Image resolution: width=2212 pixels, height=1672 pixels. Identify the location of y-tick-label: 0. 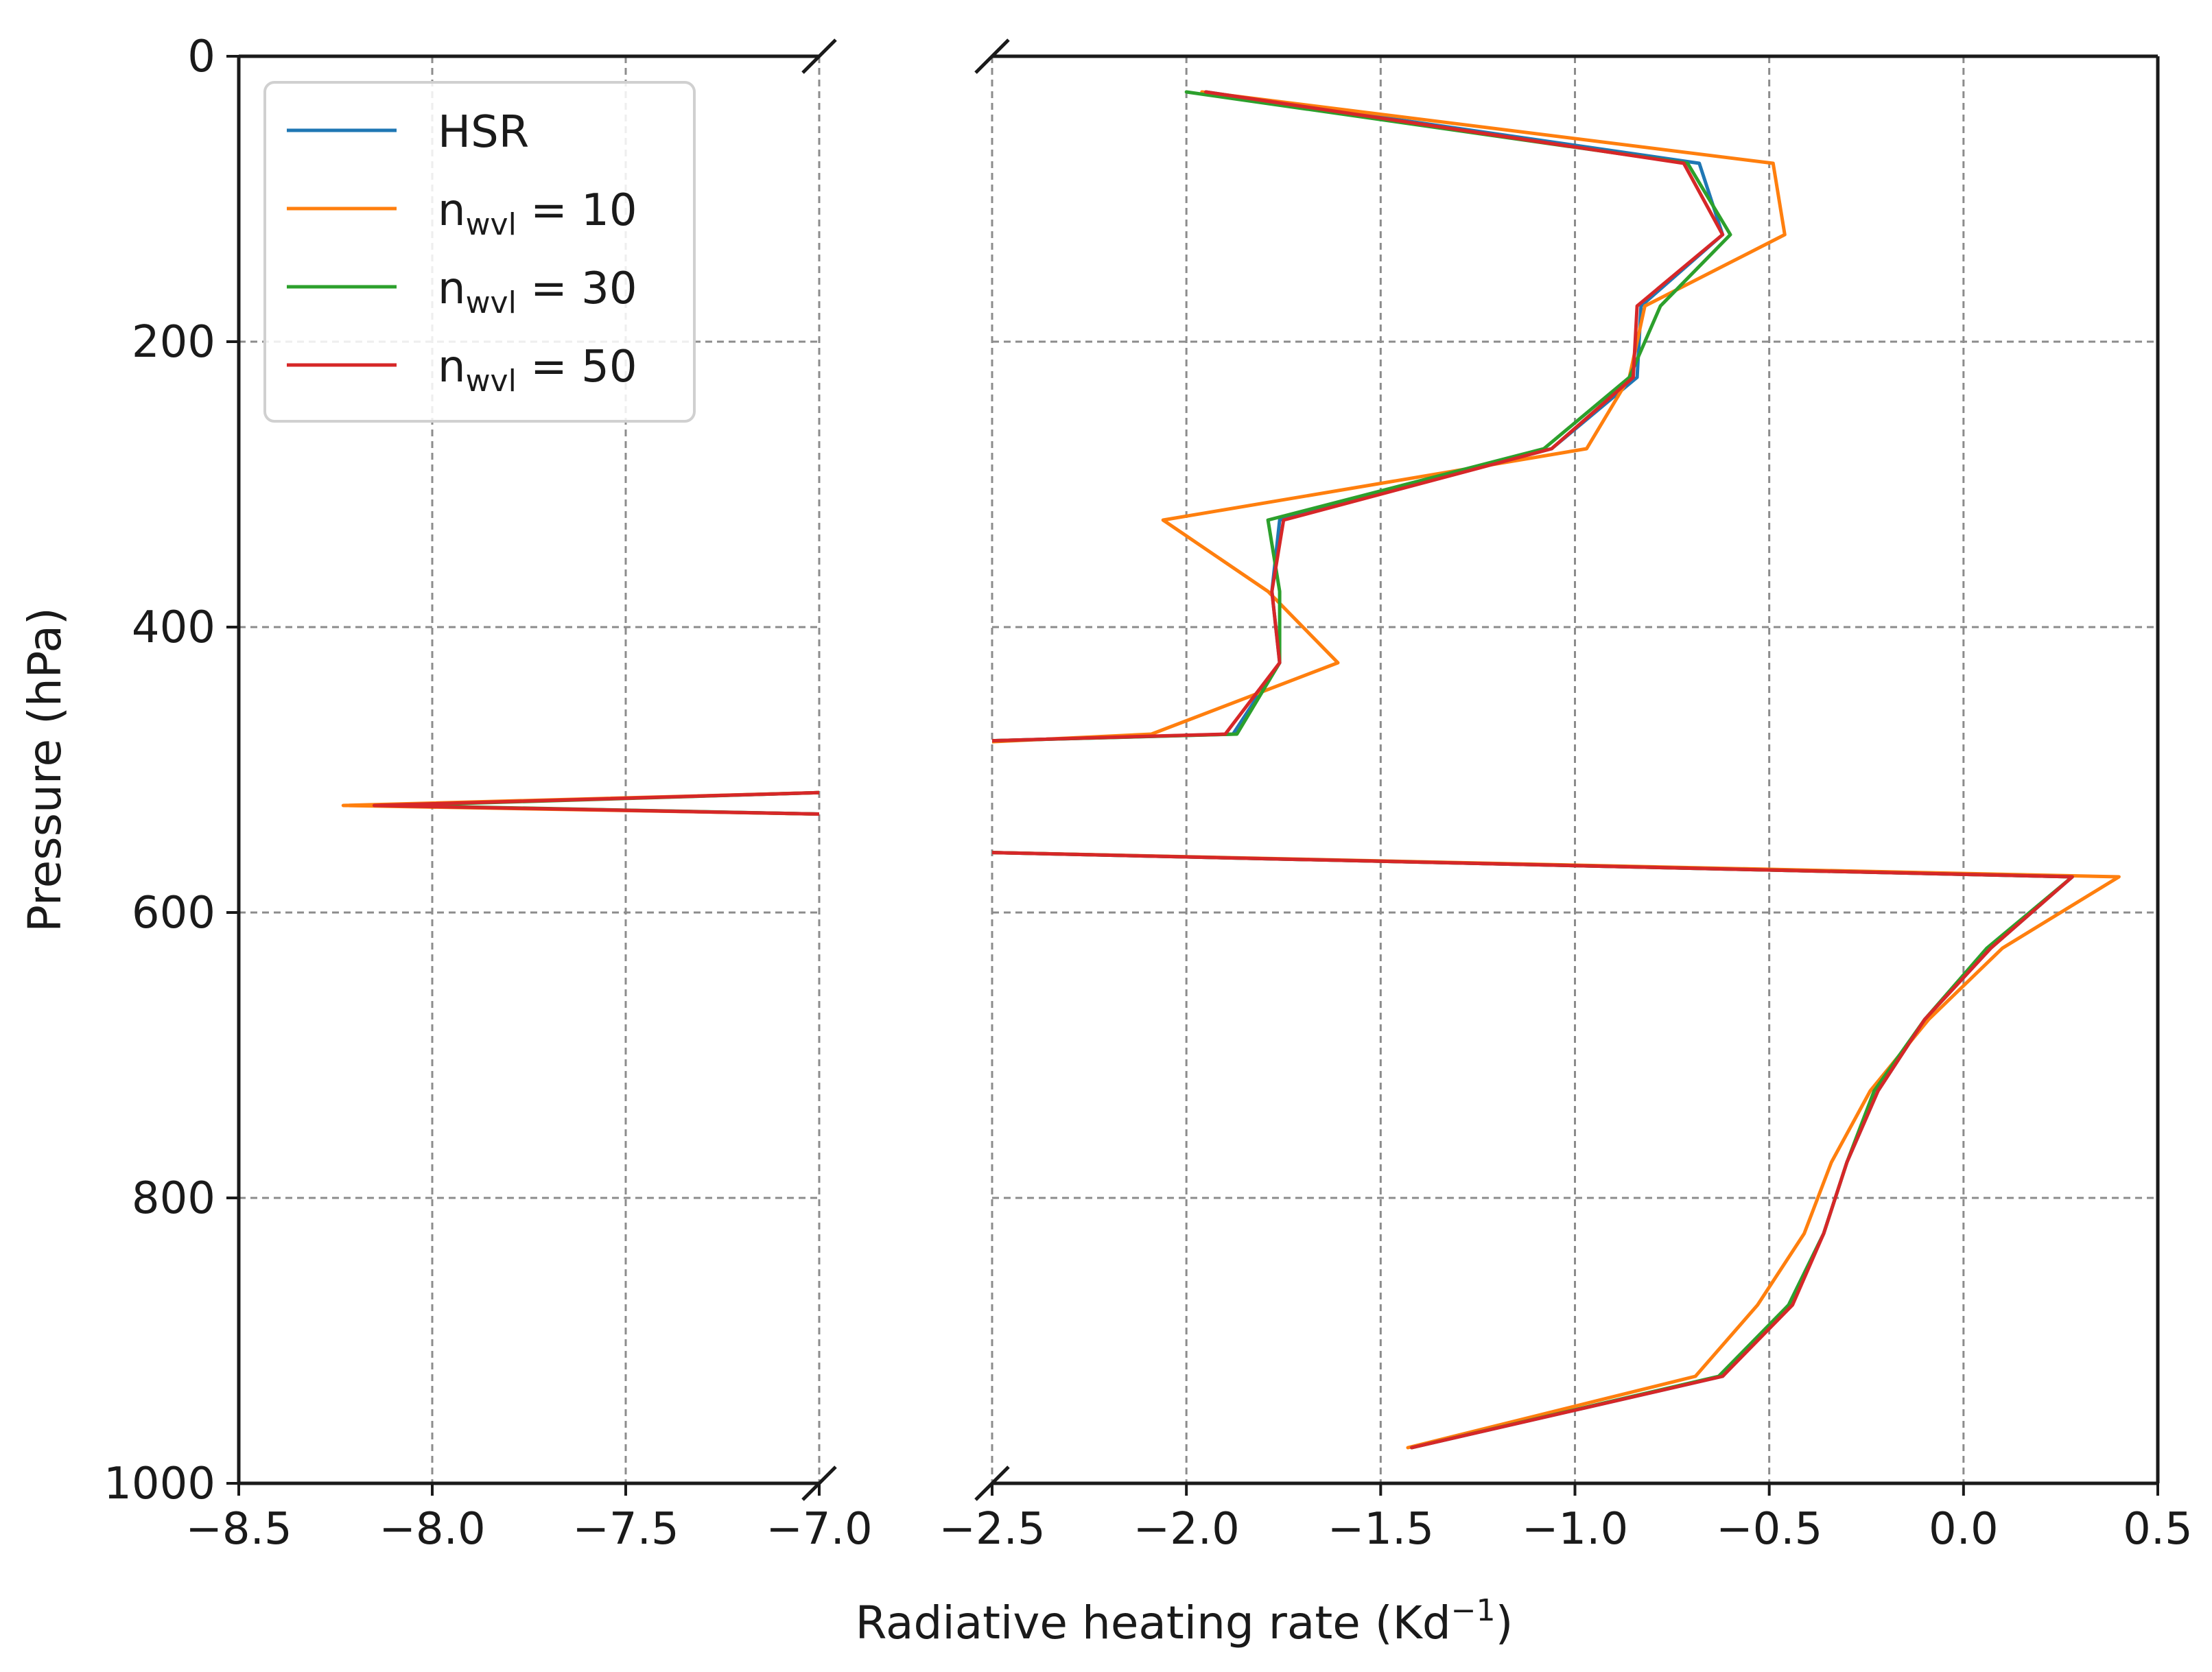
(201, 57).